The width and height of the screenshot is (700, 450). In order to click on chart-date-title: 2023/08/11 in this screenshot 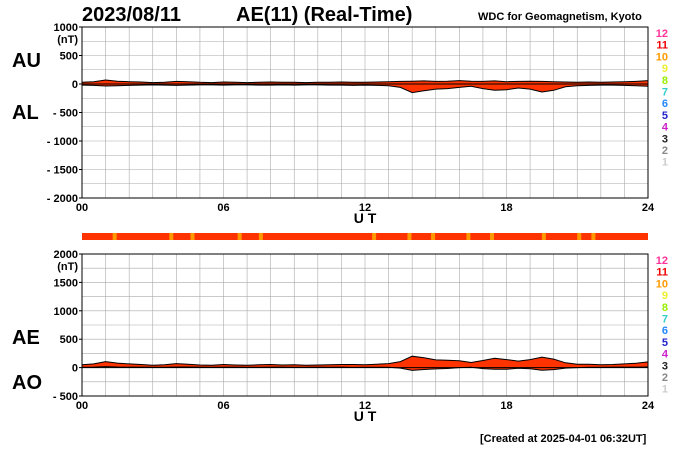, I will do `click(131, 15)`.